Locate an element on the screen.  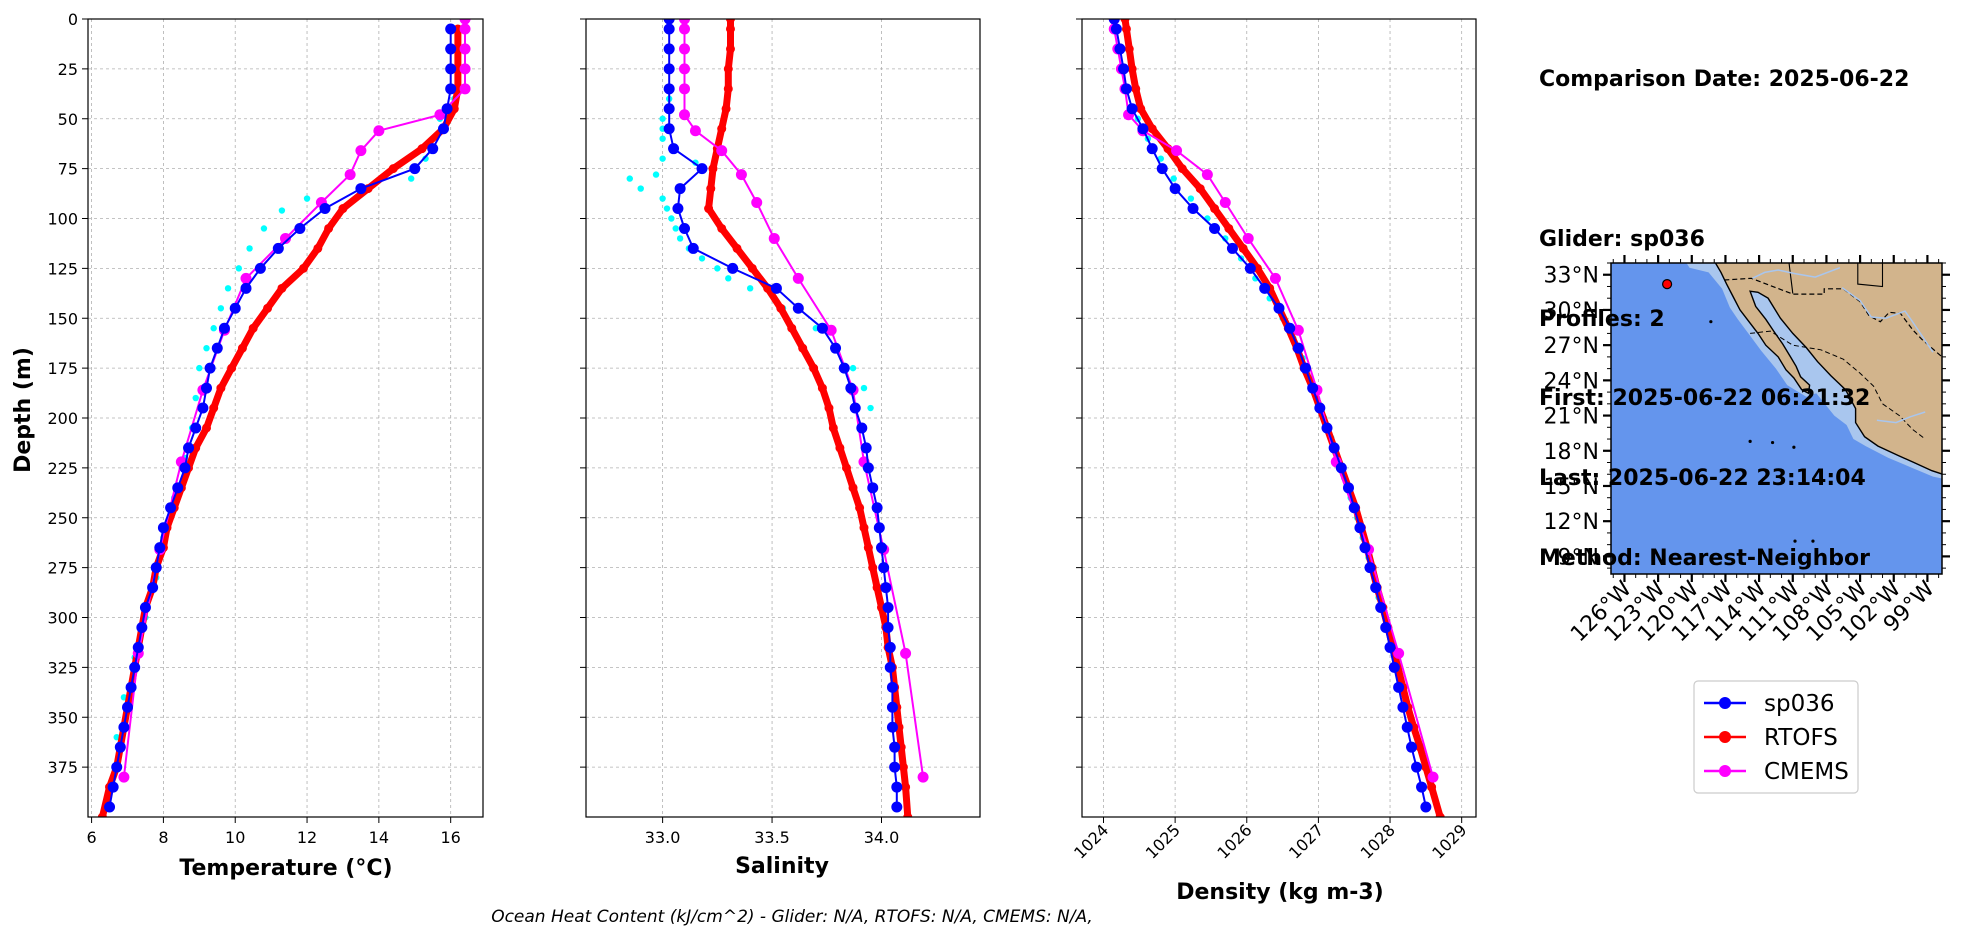
last-time: Last: 2025-06-22 23:14:04 is located at coordinates (1702, 479).